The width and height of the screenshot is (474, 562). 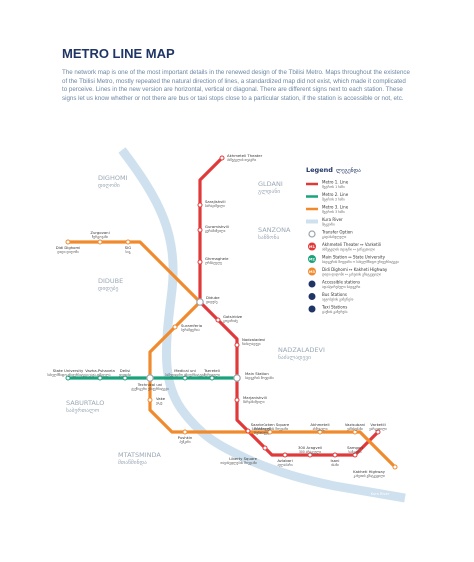 I want to click on station-name-ka: დელისი, so click(x=125, y=375).